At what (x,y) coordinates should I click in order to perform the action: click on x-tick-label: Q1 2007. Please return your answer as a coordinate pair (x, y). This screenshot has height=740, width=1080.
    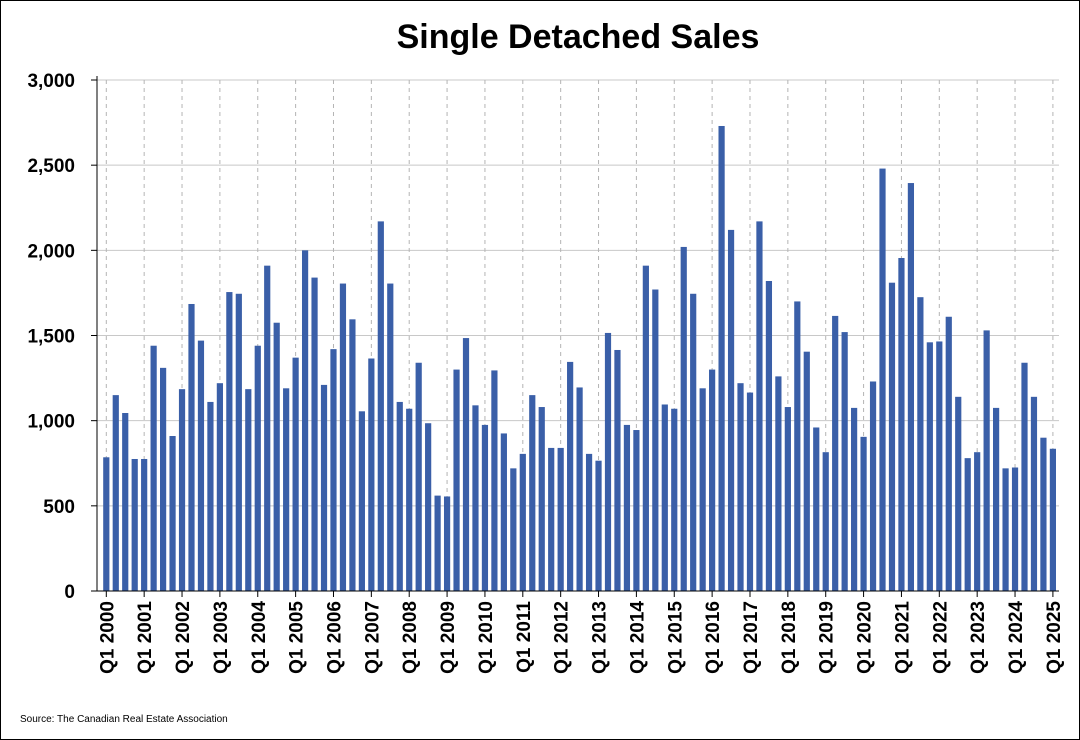
    Looking at the image, I should click on (372, 637).